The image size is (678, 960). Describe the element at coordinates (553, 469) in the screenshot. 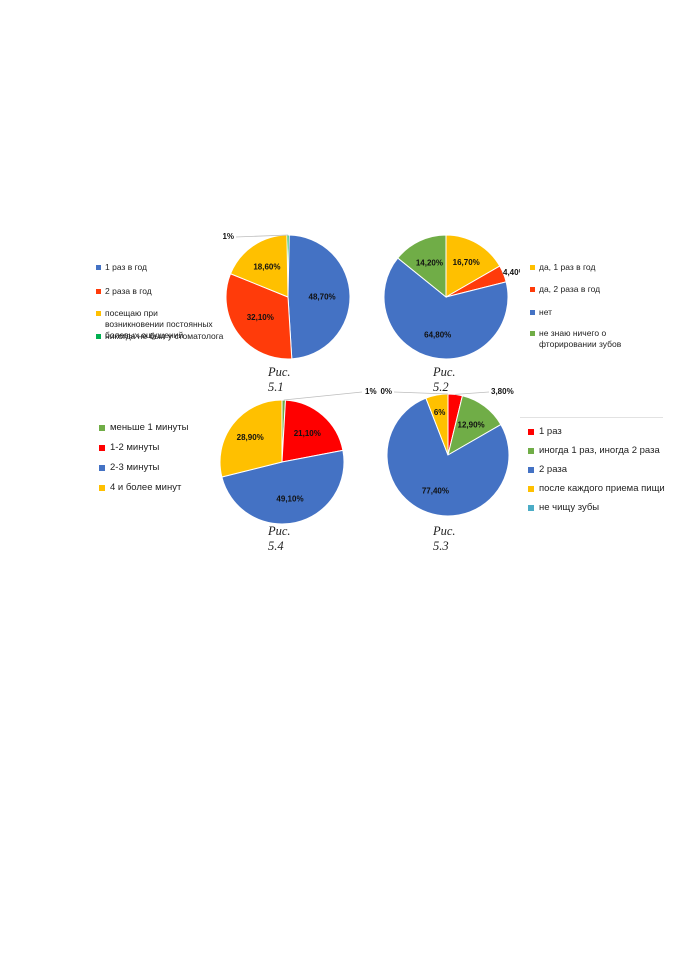

I see `legend-label: 2 раза` at that location.